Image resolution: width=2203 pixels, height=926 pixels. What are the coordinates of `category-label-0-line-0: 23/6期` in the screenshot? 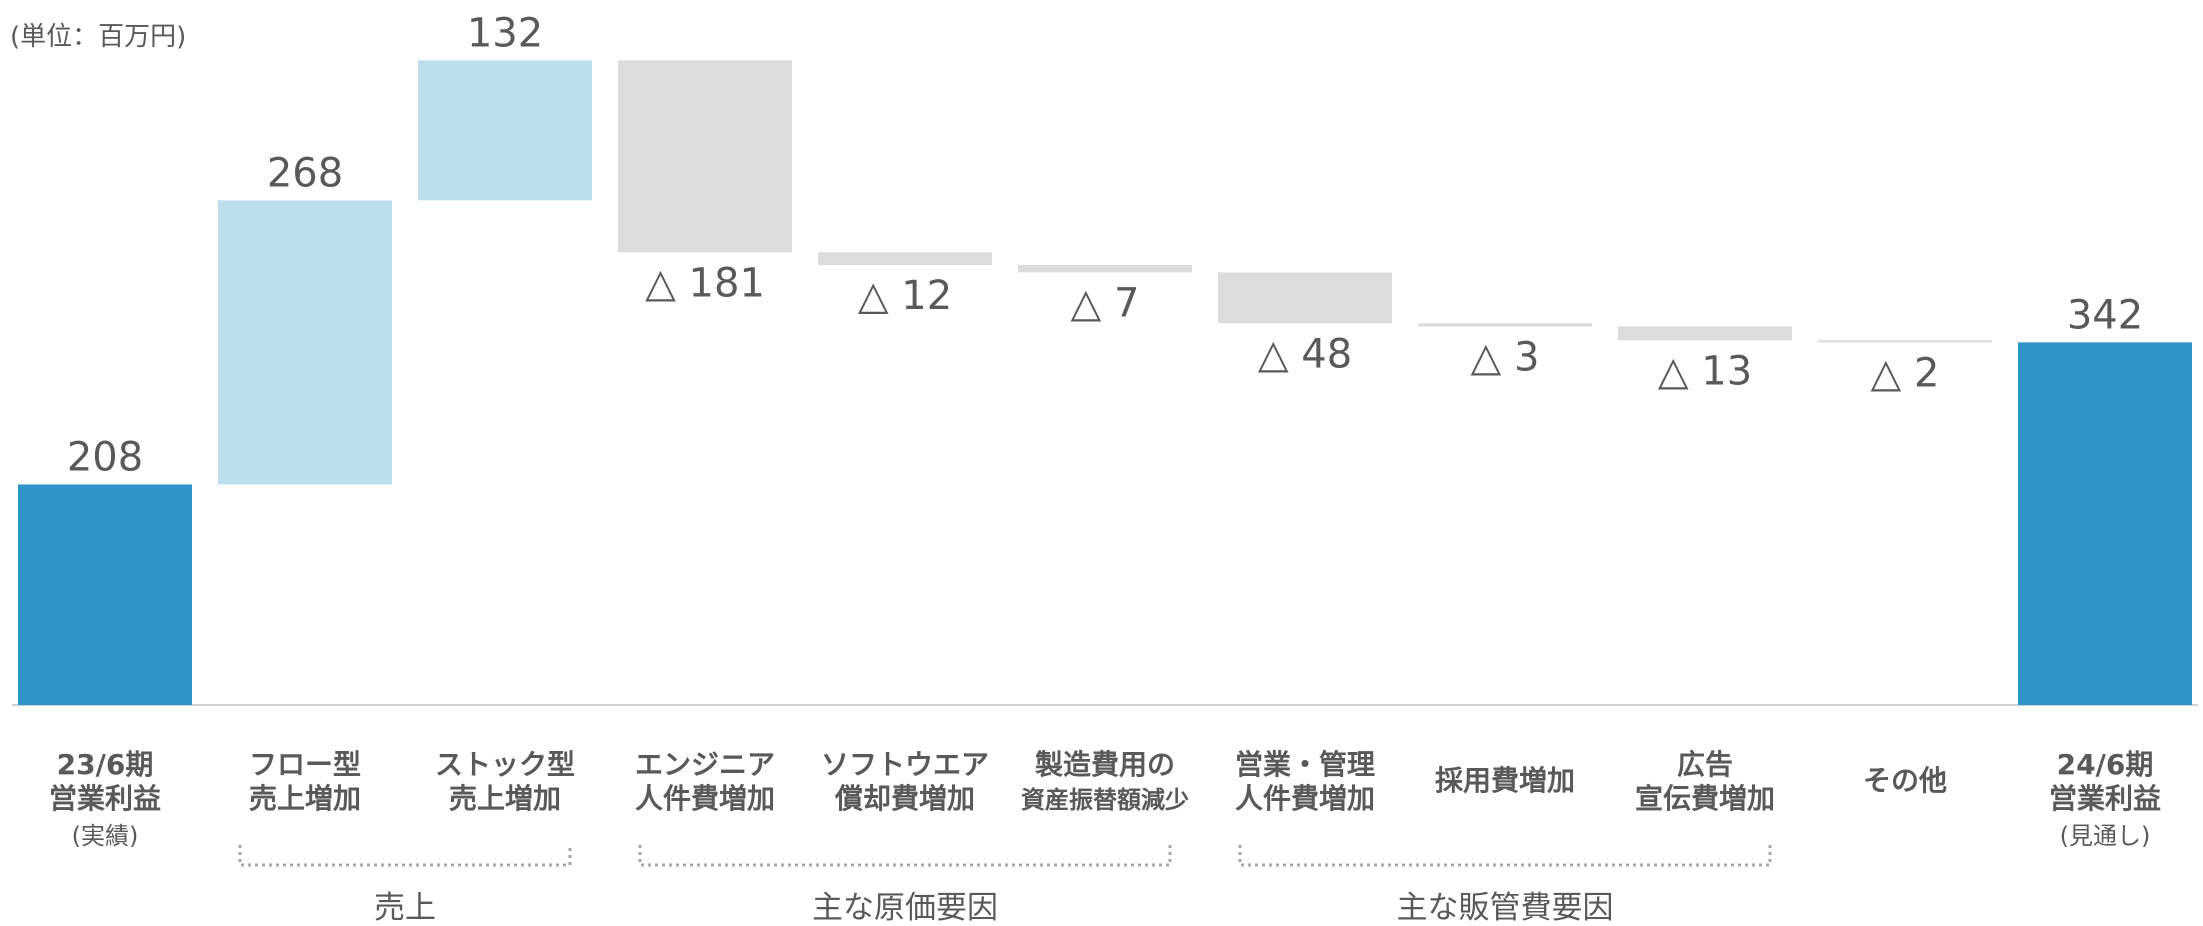 It's located at (105, 764).